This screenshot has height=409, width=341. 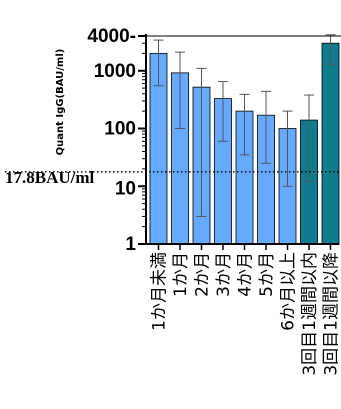 I want to click on threshold-label: 17.8BAU/ml, so click(x=50, y=177).